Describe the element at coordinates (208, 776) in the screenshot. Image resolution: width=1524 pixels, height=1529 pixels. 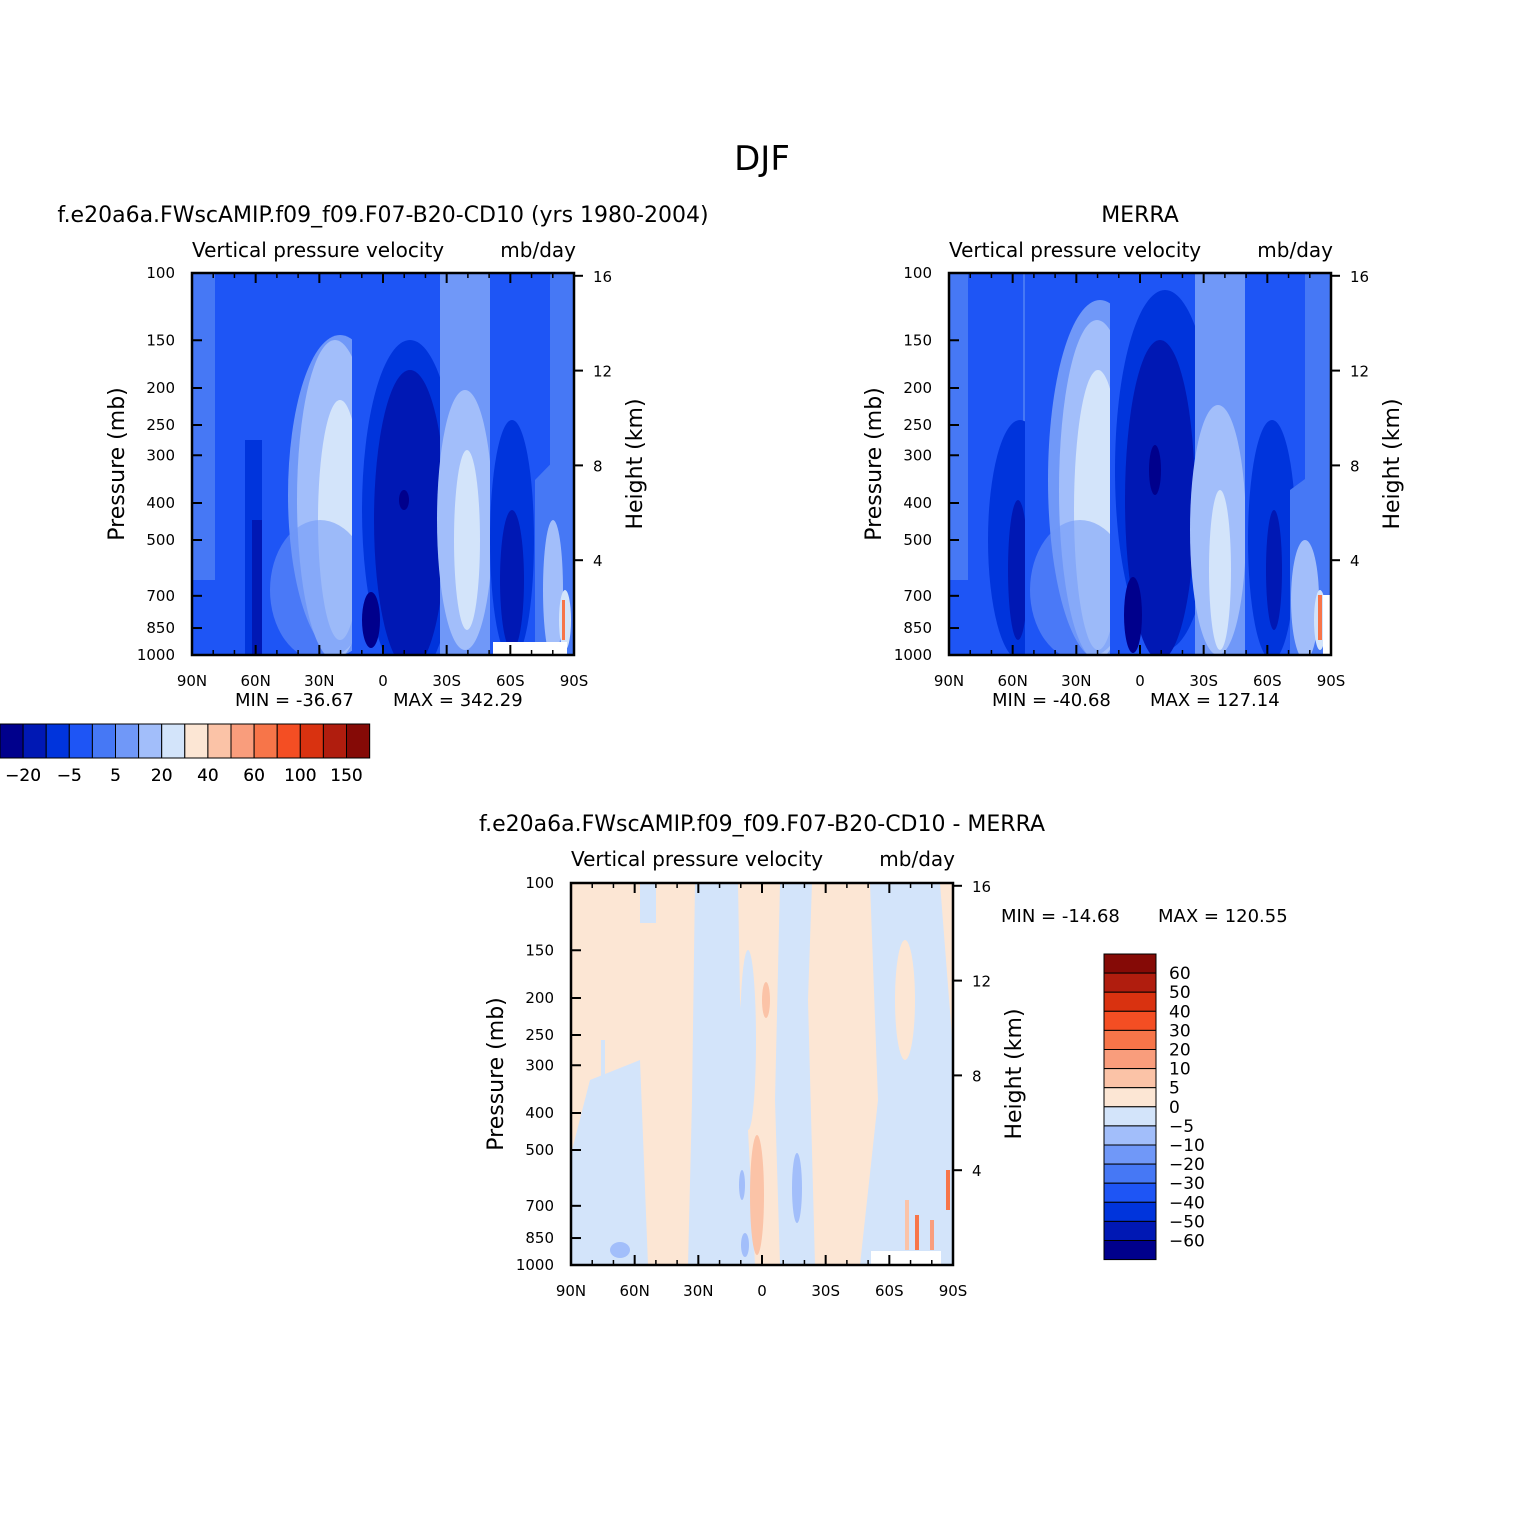
I see `colorbar-label: 40` at that location.